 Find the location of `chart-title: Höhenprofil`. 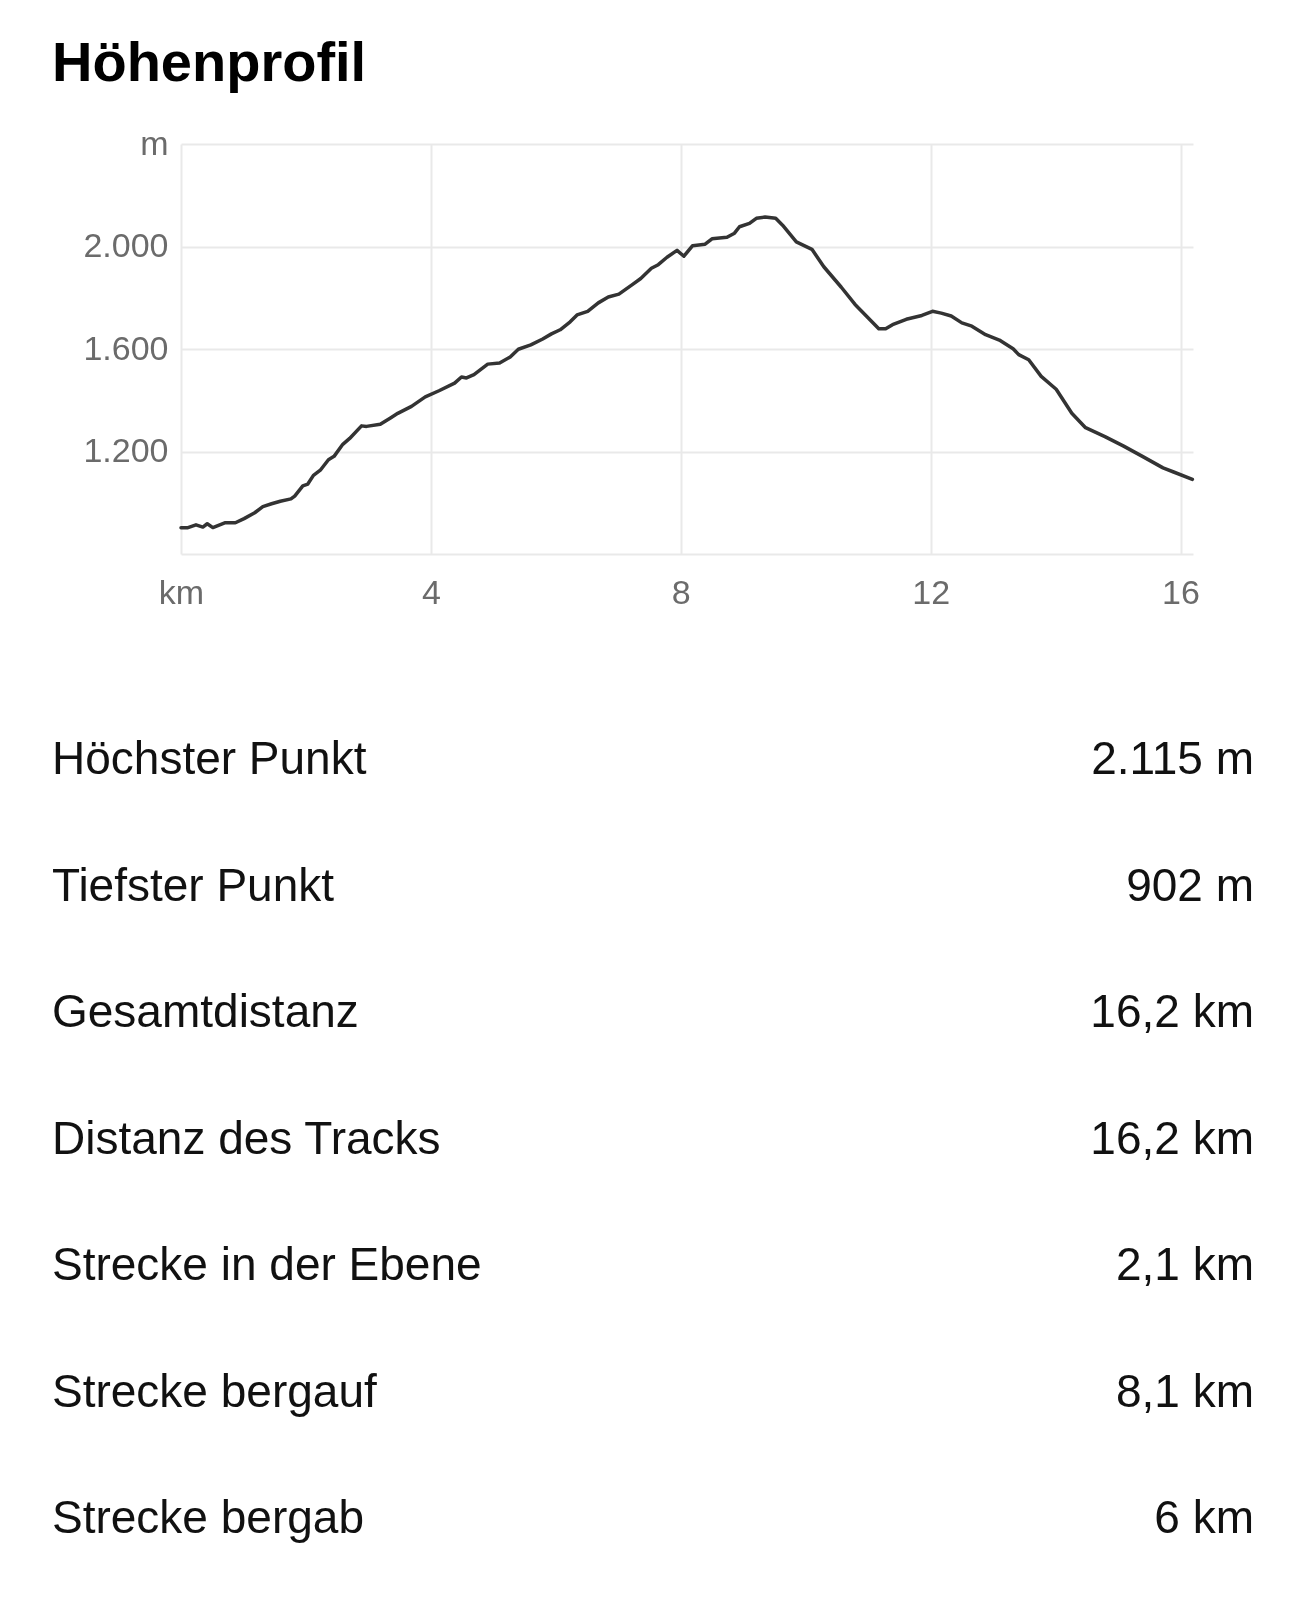

chart-title: Höhenprofil is located at coordinates (209, 61).